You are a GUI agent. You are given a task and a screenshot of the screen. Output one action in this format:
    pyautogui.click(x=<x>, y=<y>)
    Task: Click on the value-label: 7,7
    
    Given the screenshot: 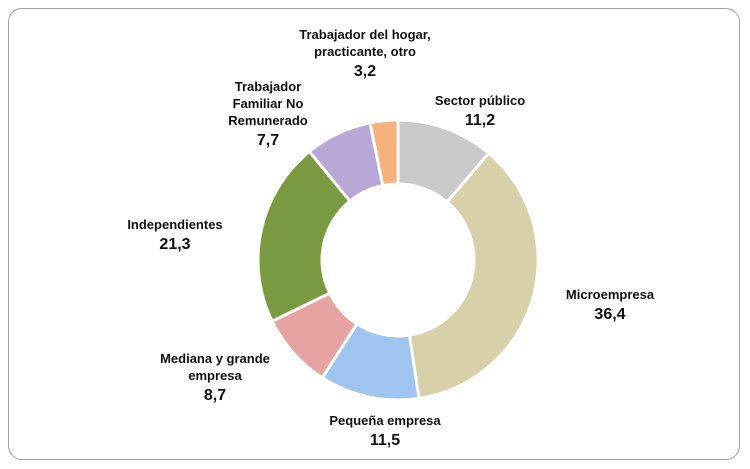 What is the action you would take?
    pyautogui.click(x=268, y=140)
    